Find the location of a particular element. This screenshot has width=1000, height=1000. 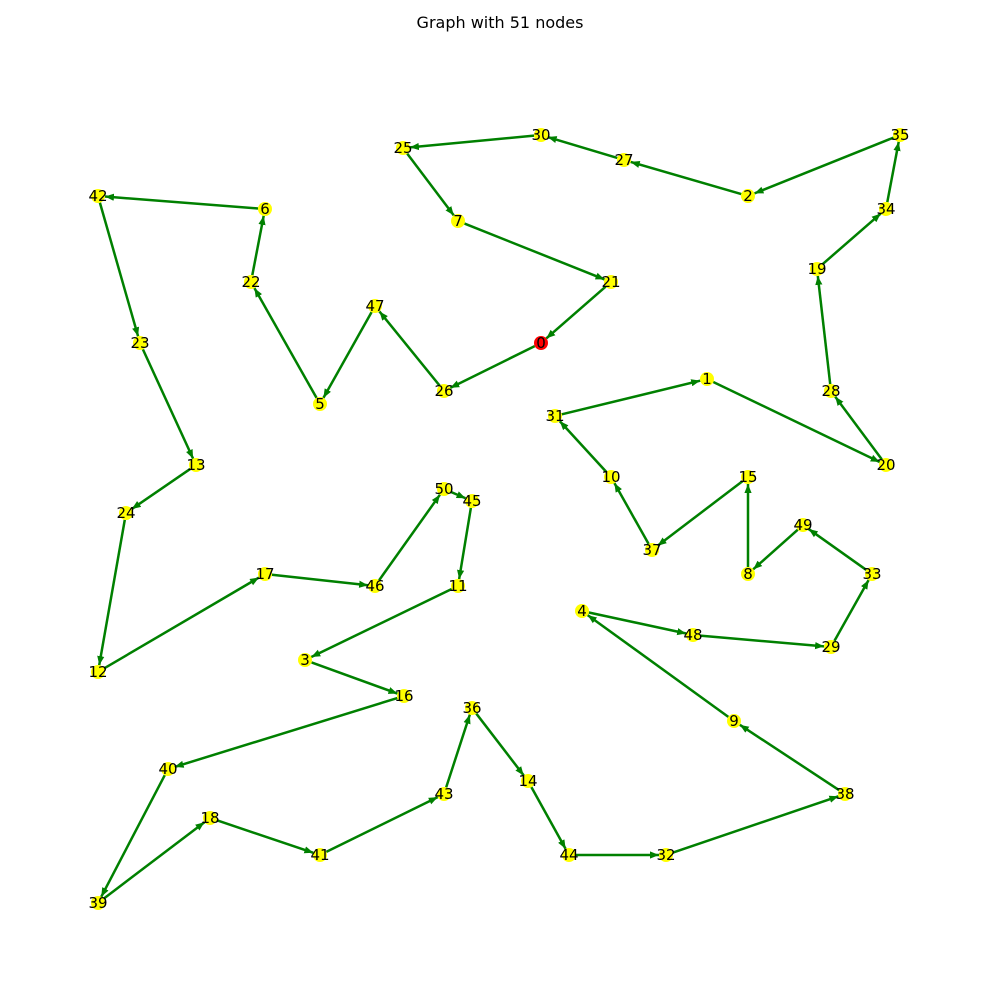

node-label-40: 40 is located at coordinates (167, 769).